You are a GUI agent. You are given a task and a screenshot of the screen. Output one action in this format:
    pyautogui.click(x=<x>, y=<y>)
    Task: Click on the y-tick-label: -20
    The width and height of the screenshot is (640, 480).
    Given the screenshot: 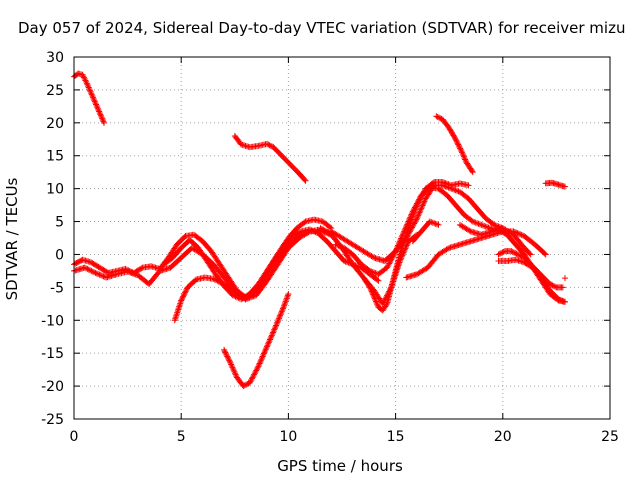 What is the action you would take?
    pyautogui.click(x=52, y=387)
    